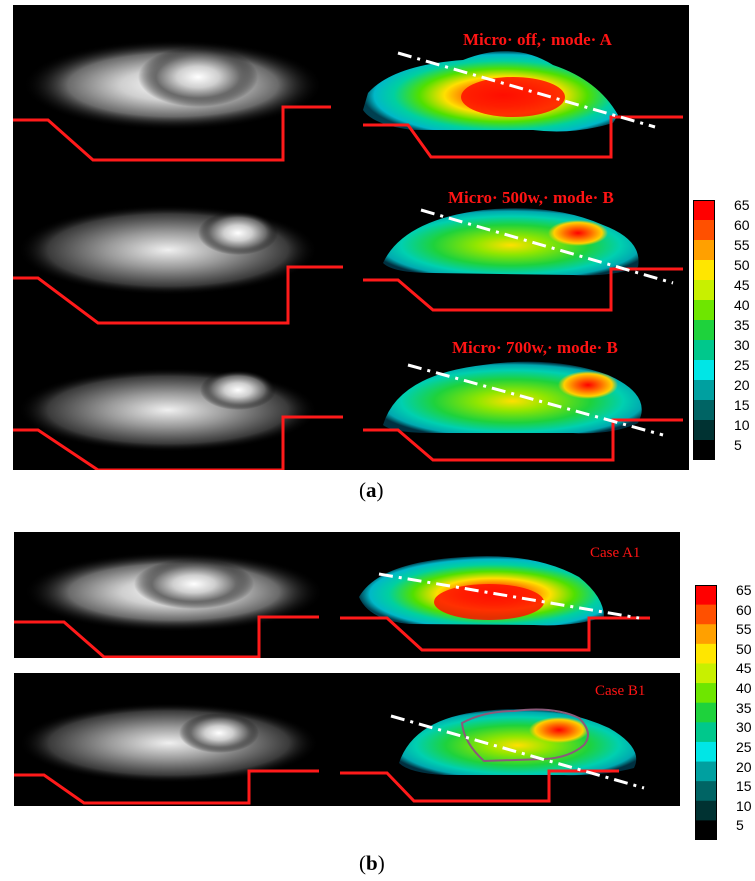 The height and width of the screenshot is (881, 755). Describe the element at coordinates (537, 39) in the screenshot. I see `label-micro-off-mode-a: Micro· off,· mode· A` at that location.